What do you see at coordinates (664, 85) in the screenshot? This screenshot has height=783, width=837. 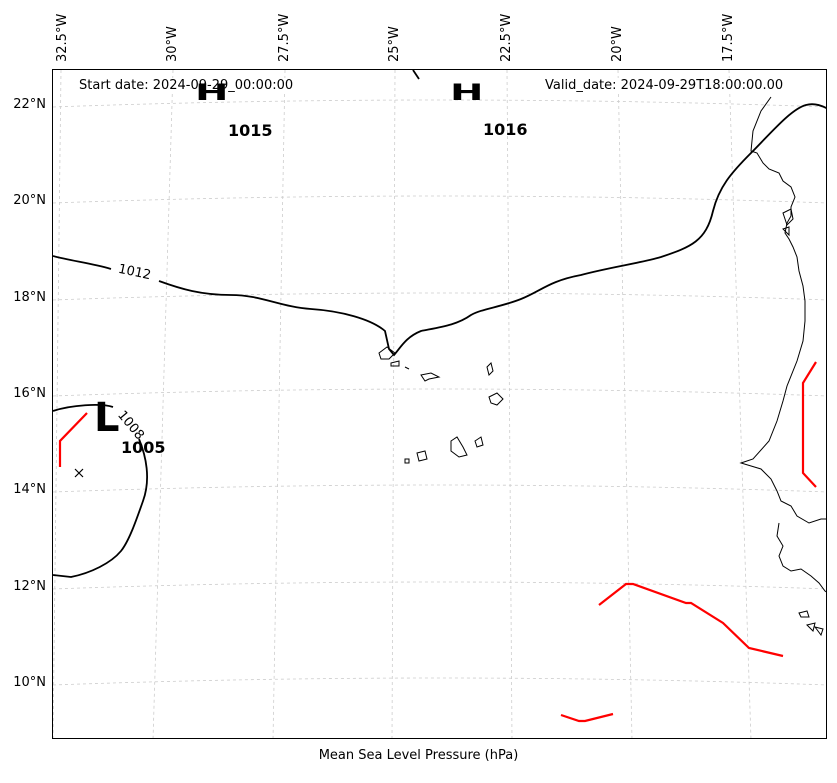 I see `valid-date-label: Valid_date: 2024-09-29T18:00:00.00` at bounding box center [664, 85].